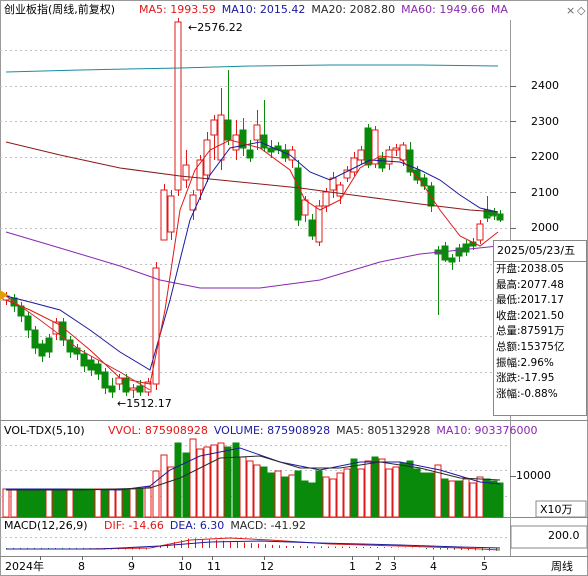 The width and height of the screenshot is (588, 576). I want to click on macd-panel-header: MACD(12,26,9), so click(46, 526).